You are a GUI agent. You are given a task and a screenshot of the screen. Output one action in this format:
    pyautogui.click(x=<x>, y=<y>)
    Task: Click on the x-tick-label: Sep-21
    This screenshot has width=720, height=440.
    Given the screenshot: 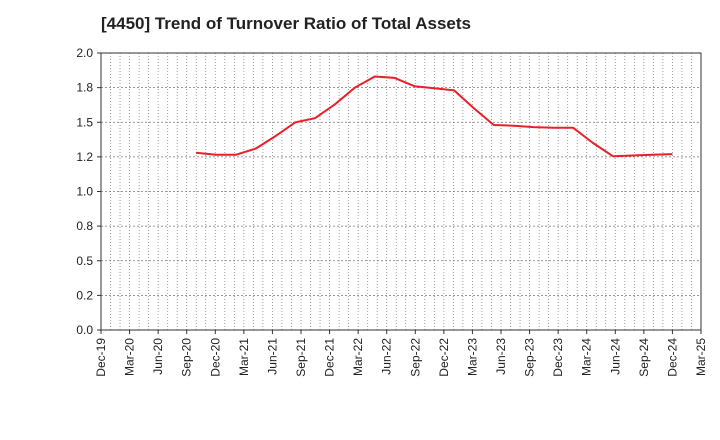 What is the action you would take?
    pyautogui.click(x=301, y=357)
    